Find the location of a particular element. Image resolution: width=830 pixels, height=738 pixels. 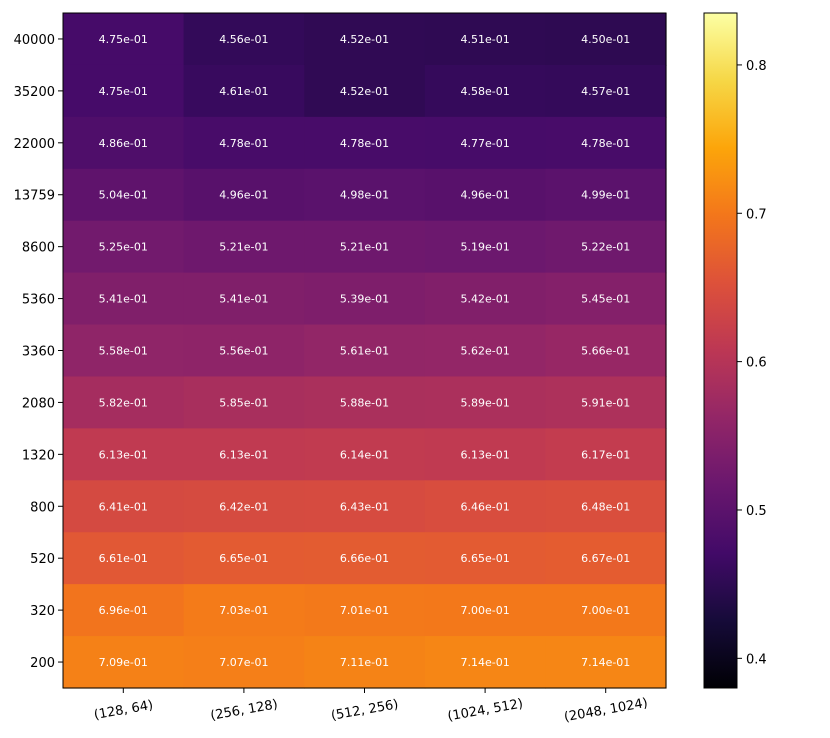

cell-value-label: 6.66e-01 is located at coordinates (364, 558).